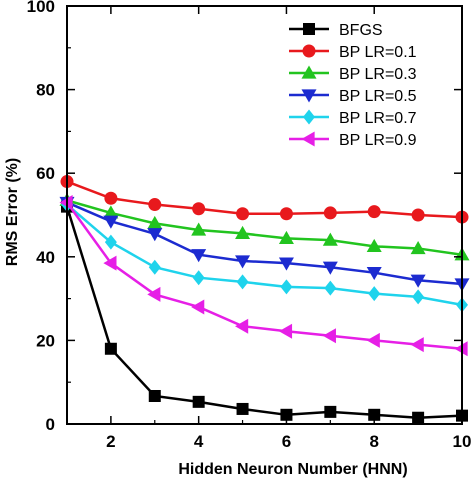 This screenshot has width=474, height=479. What do you see at coordinates (378, 52) in the screenshot?
I see `legend-label: BP LR=0.1` at bounding box center [378, 52].